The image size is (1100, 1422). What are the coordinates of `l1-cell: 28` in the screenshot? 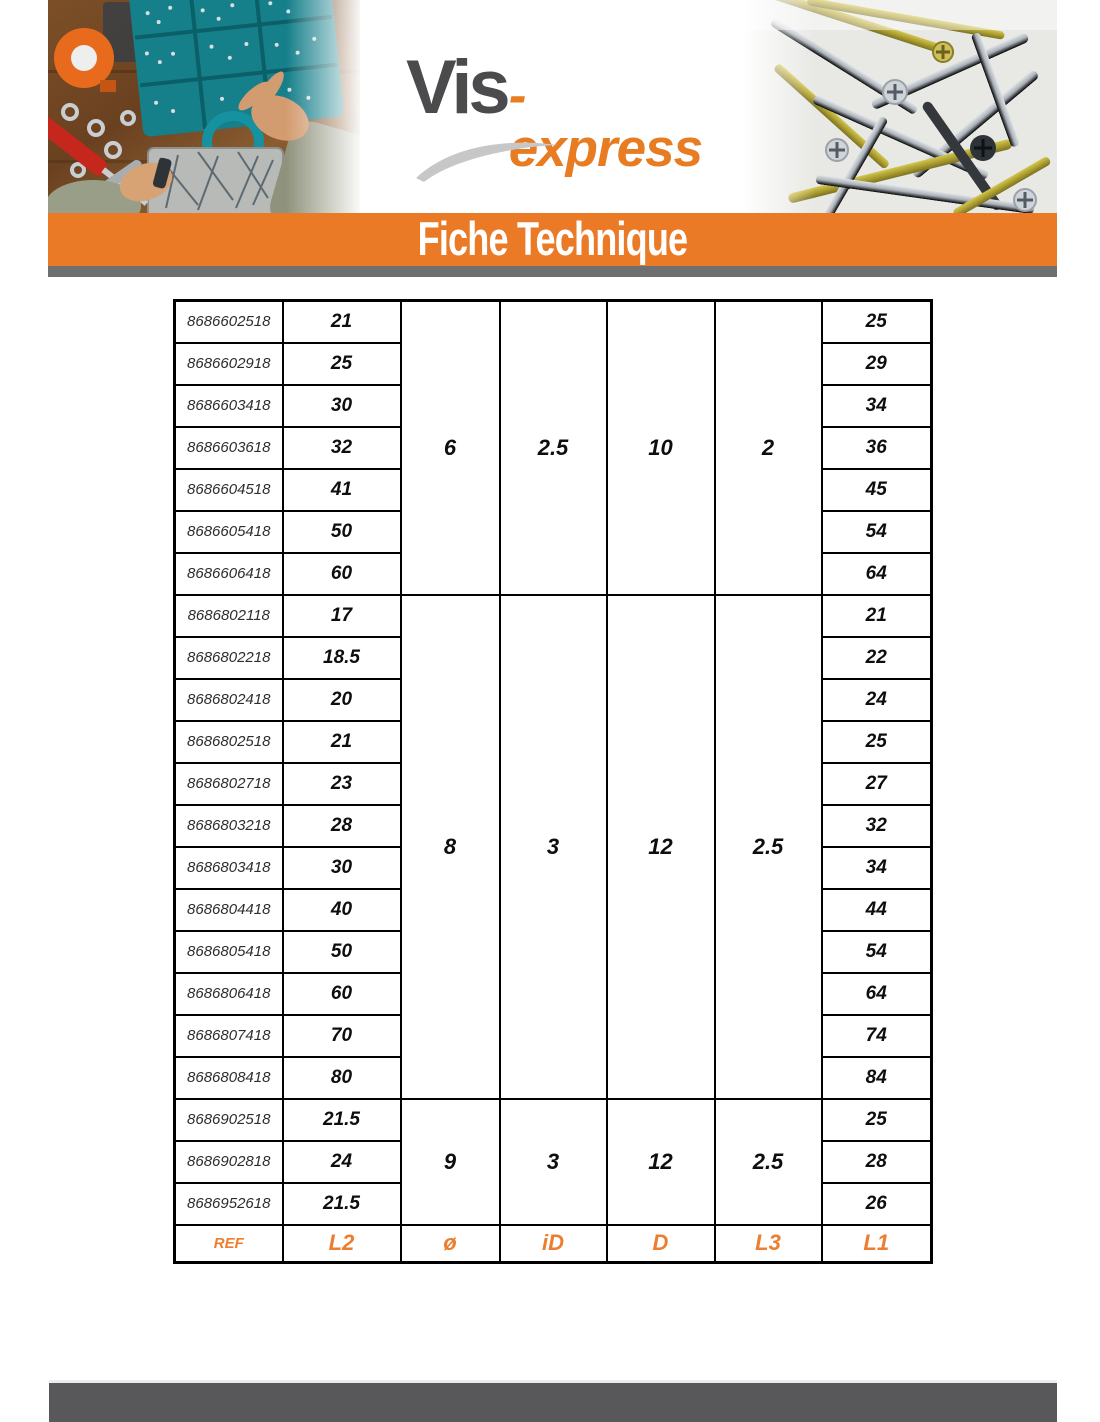 It's located at (876, 1161).